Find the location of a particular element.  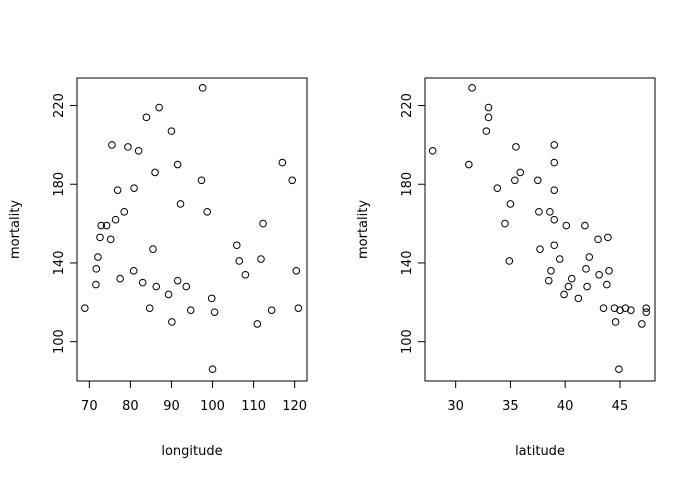

x-axis-label: latitude is located at coordinates (540, 451).